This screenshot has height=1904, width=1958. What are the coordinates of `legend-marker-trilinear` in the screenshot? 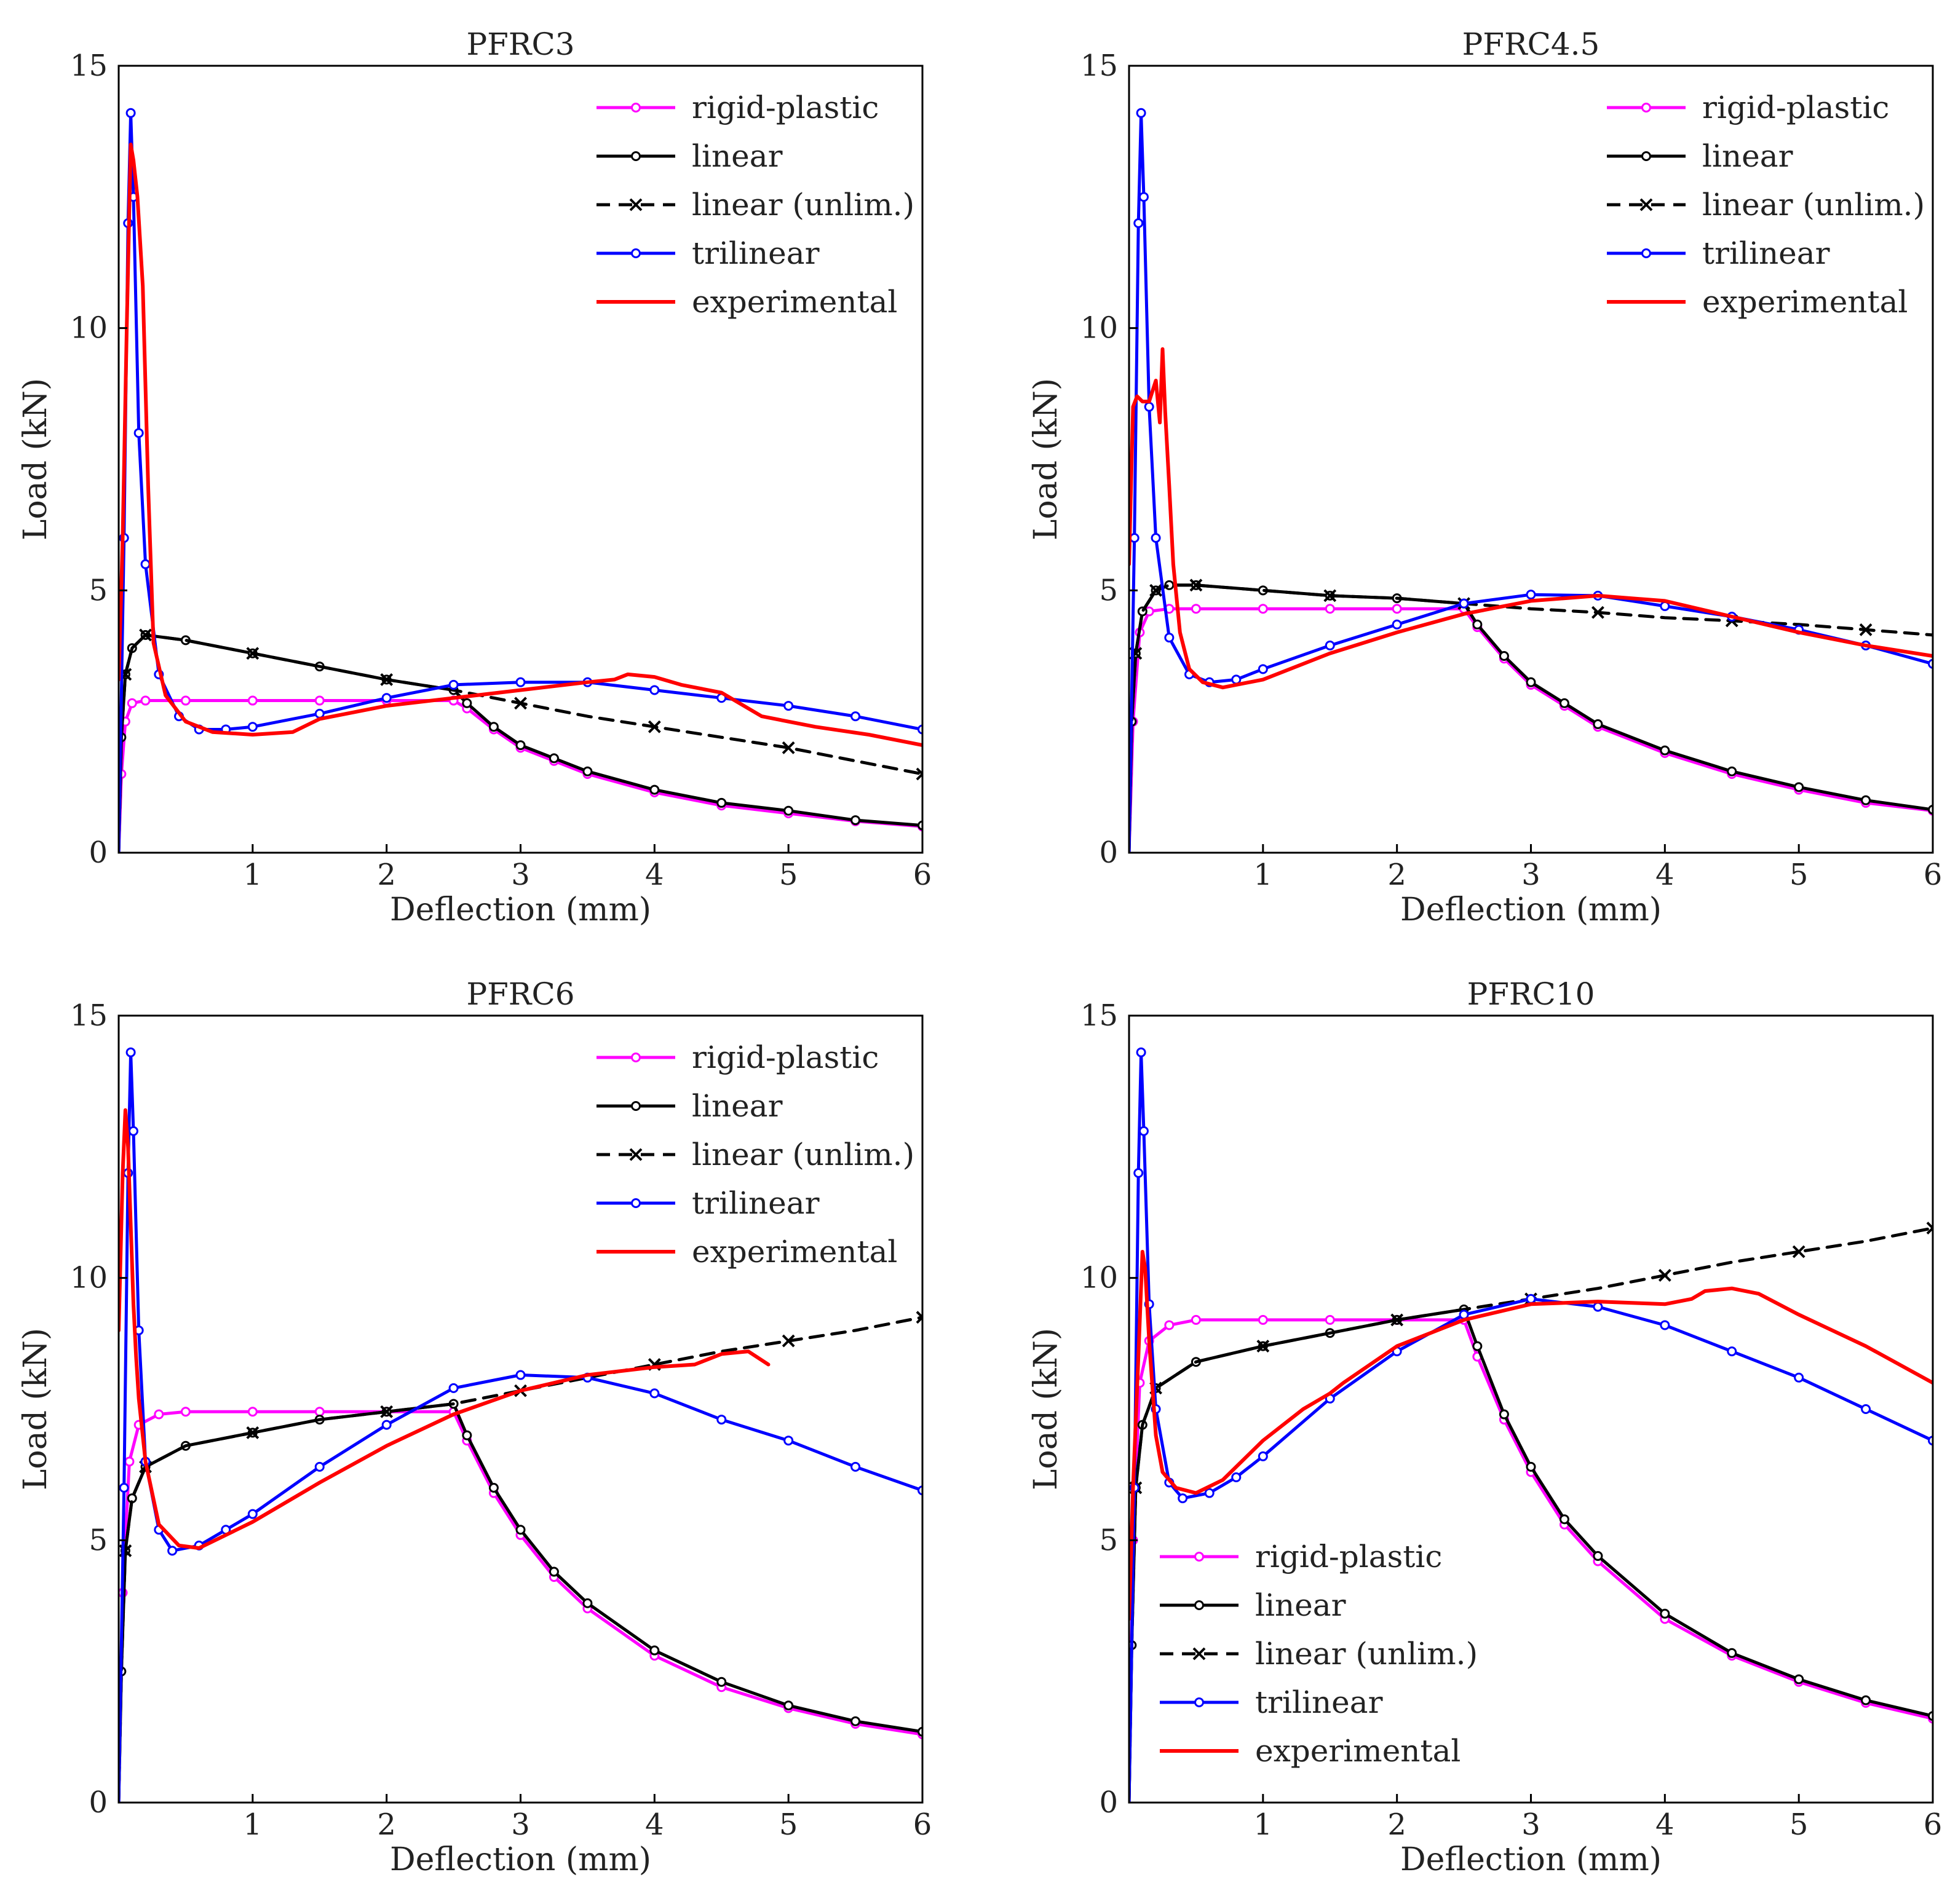 It's located at (1646, 253).